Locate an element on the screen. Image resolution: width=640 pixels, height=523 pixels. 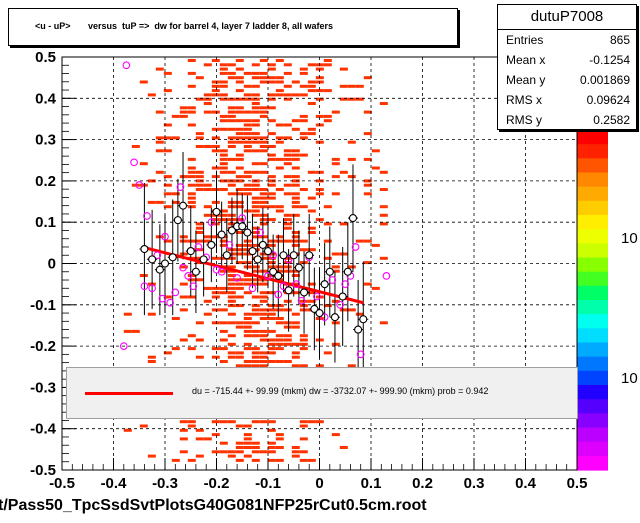
y-tick-label: 0.2 is located at coordinates (45, 181).